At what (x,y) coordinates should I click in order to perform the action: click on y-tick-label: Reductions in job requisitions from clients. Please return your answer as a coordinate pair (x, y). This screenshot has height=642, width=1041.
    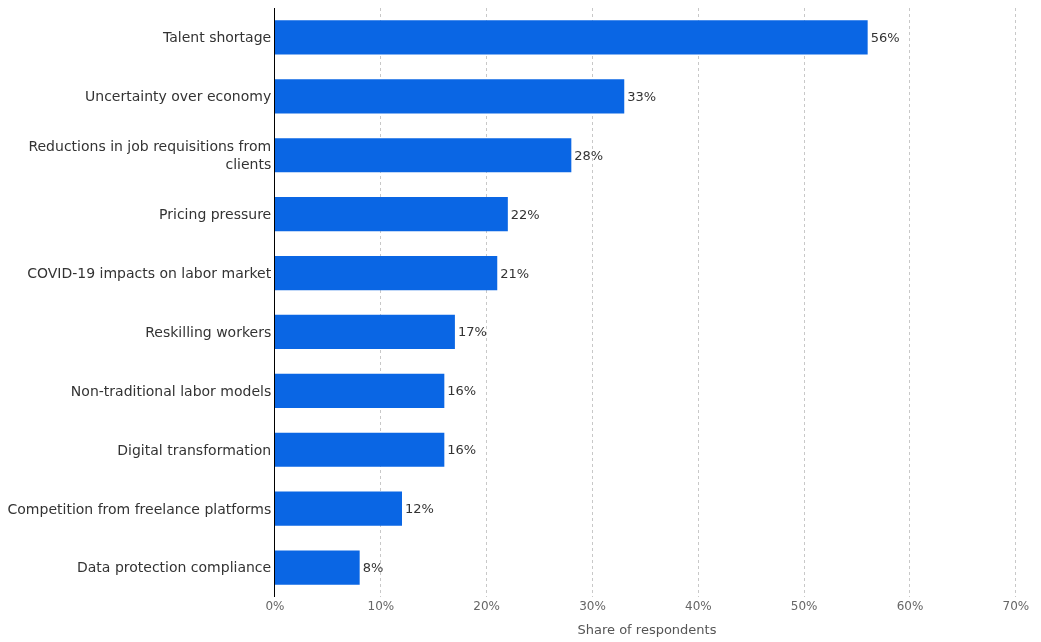
    Looking at the image, I should click on (150, 155).